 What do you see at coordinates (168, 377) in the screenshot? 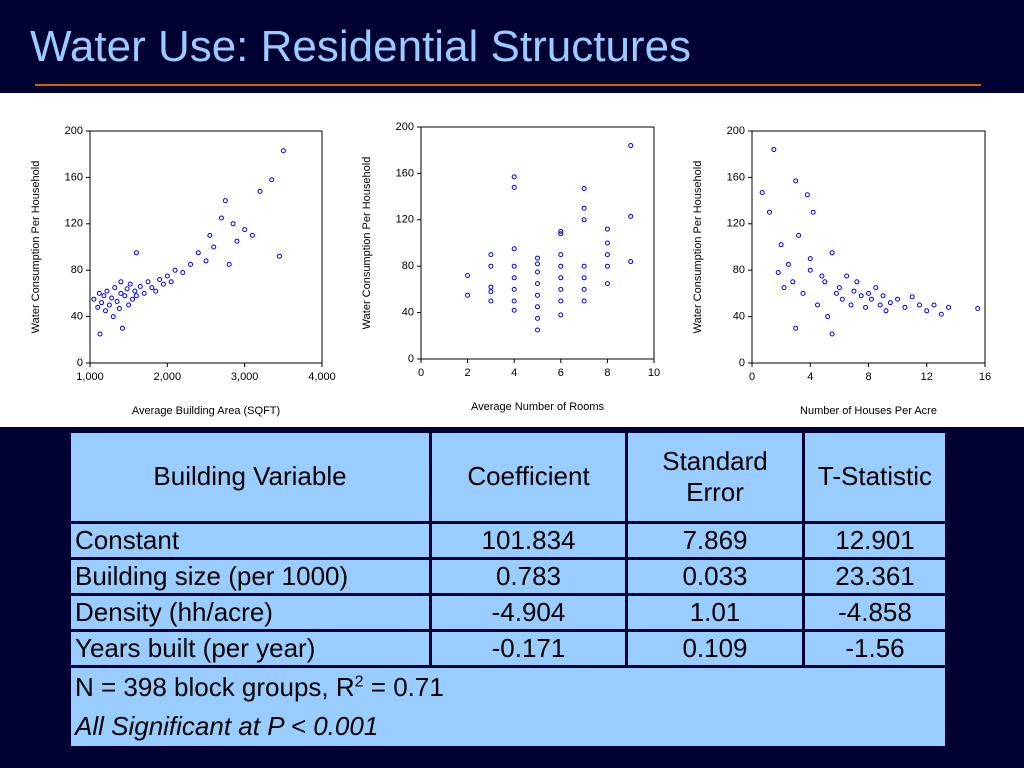
I see `x-tick-label: 2,000` at bounding box center [168, 377].